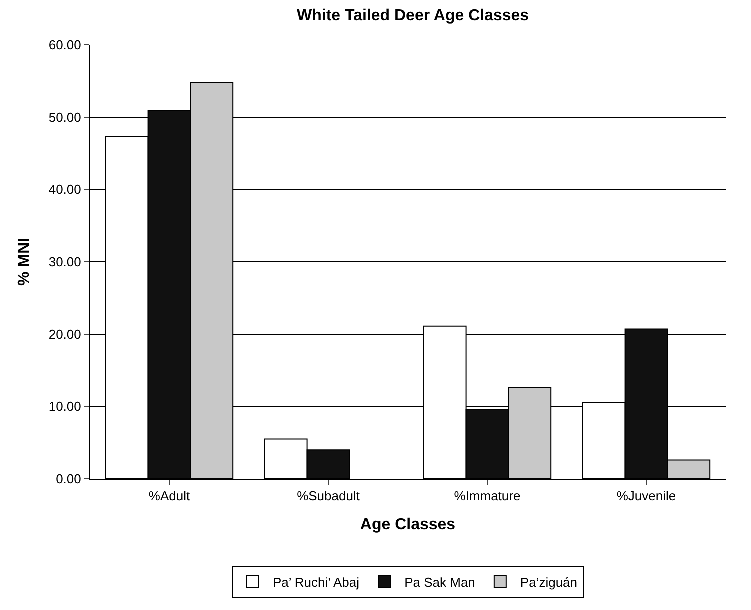 The height and width of the screenshot is (610, 751). What do you see at coordinates (65, 190) in the screenshot?
I see `y-tick-label: 40.00` at bounding box center [65, 190].